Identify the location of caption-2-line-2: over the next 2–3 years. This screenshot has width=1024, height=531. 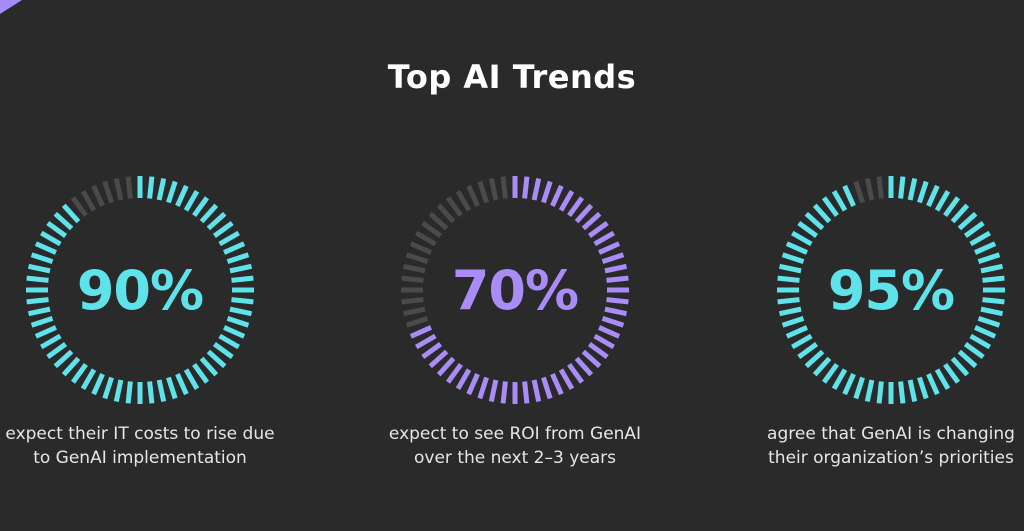
(515, 458).